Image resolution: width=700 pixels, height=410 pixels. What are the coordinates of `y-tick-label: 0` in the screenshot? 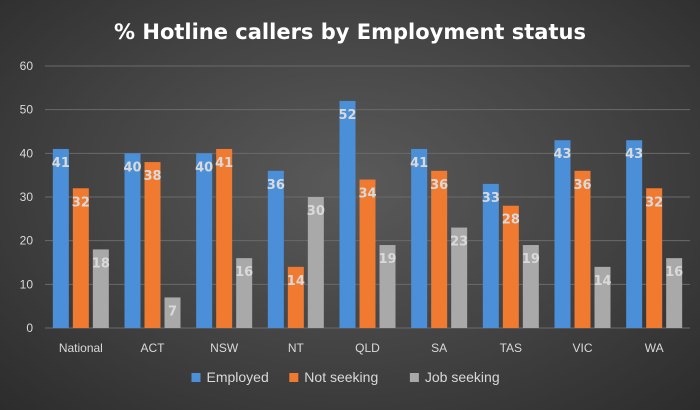 It's located at (29, 328).